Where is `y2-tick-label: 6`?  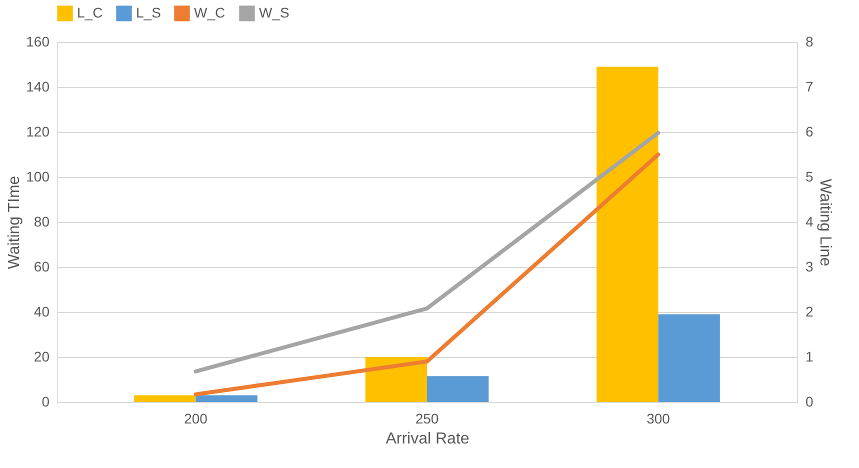
y2-tick-label: 6 is located at coordinates (810, 132).